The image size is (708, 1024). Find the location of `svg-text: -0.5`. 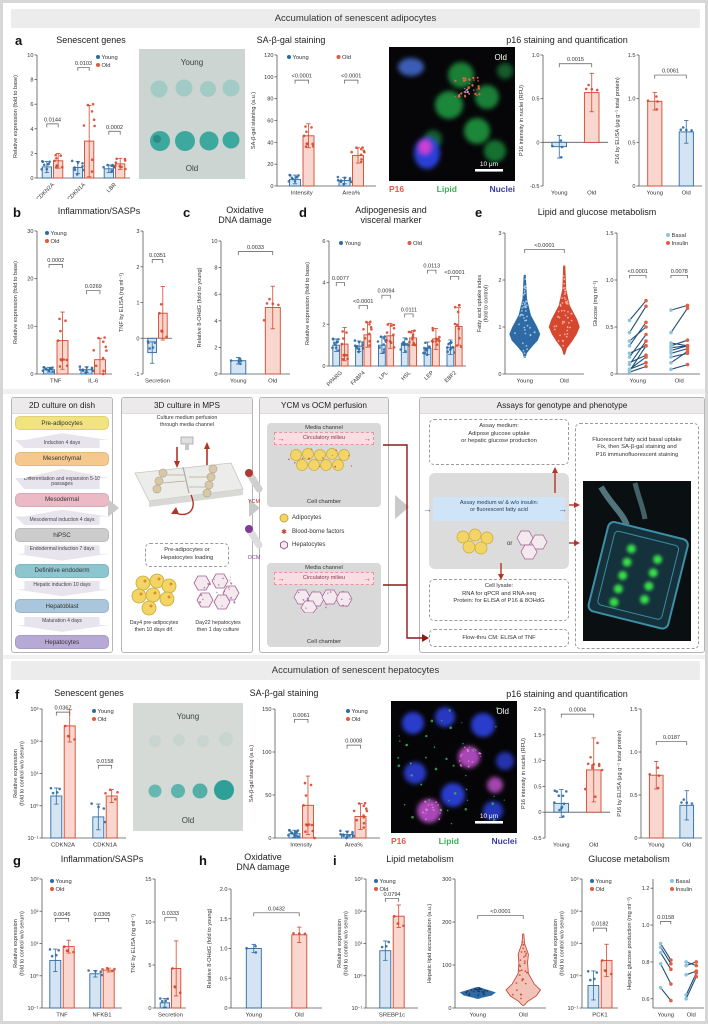

svg-text: -0.5 is located at coordinates (535, 187).